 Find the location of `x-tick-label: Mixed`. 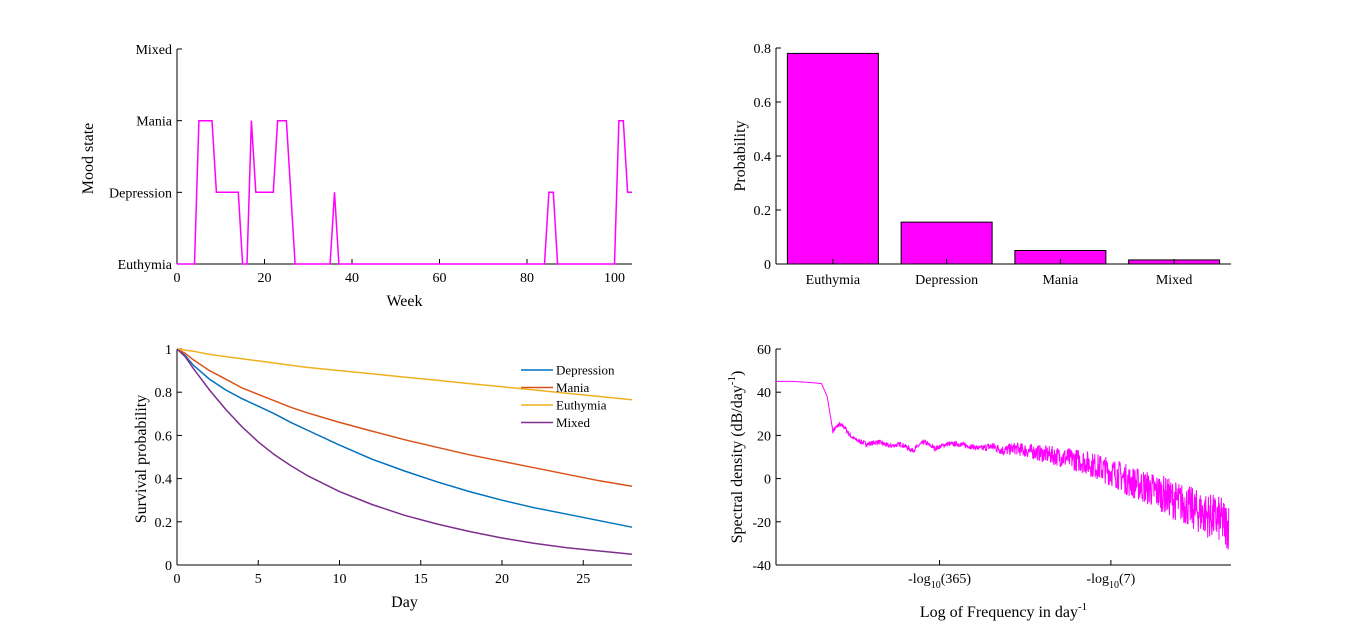

x-tick-label: Mixed is located at coordinates (1174, 280).